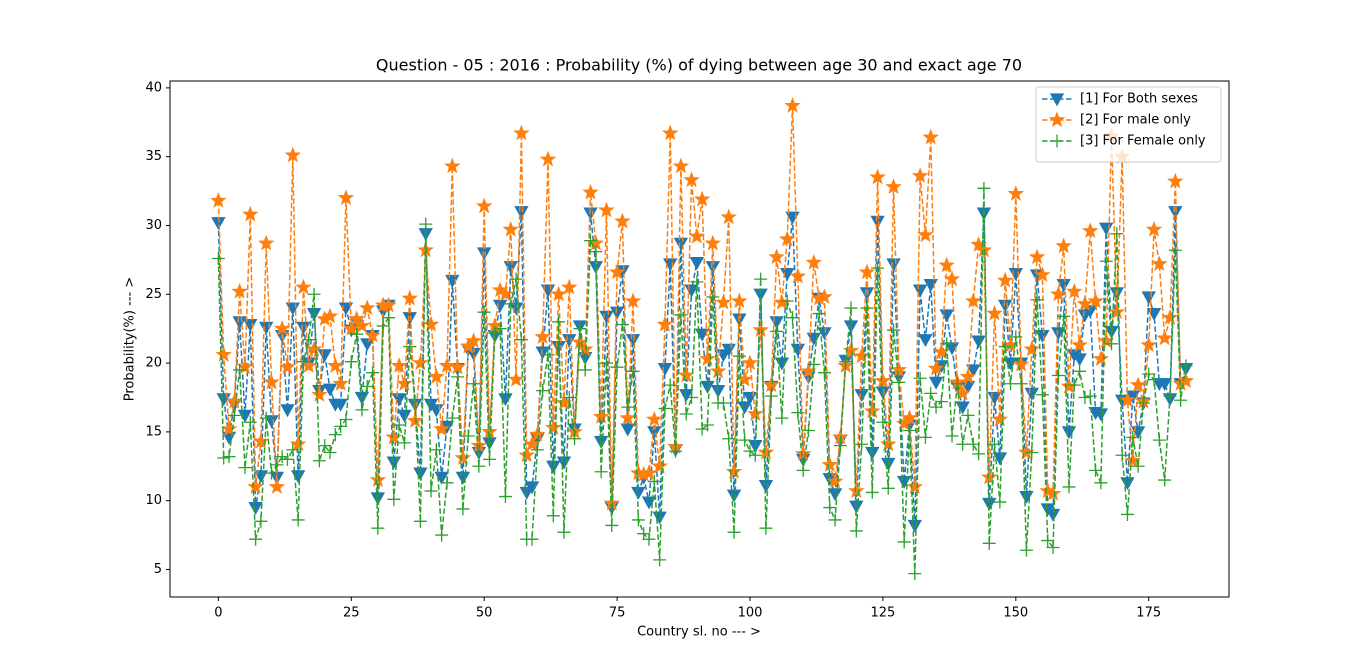 The width and height of the screenshot is (1366, 671). I want to click on x-tick-label: 50, so click(484, 613).